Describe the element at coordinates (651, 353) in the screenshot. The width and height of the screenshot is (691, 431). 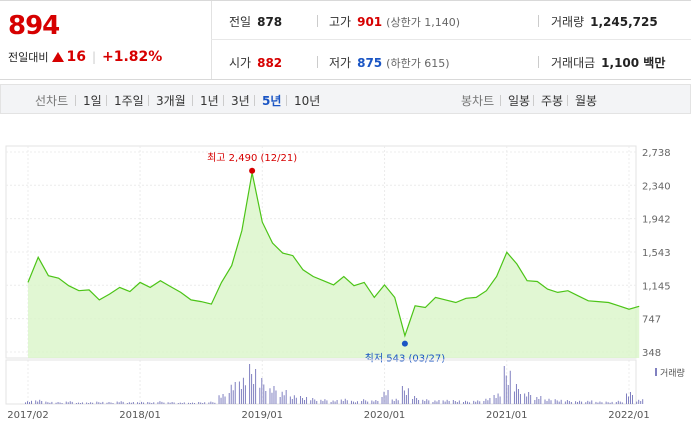
I see `y-tick-label: 348` at that location.